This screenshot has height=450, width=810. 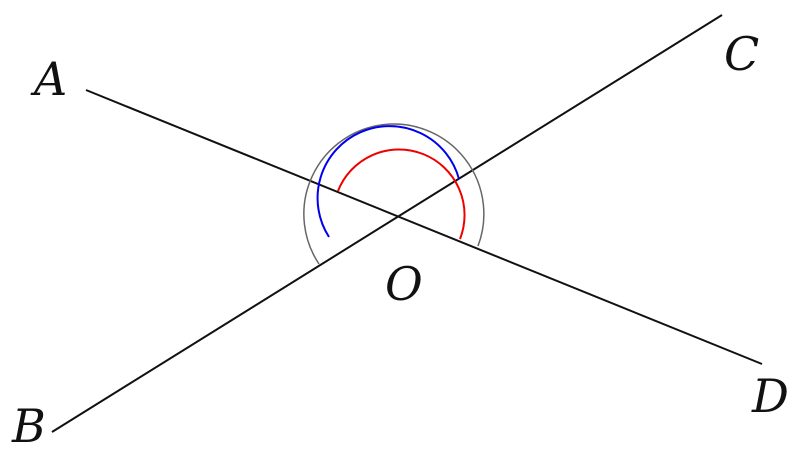 I want to click on arc-red, so click(x=401, y=194).